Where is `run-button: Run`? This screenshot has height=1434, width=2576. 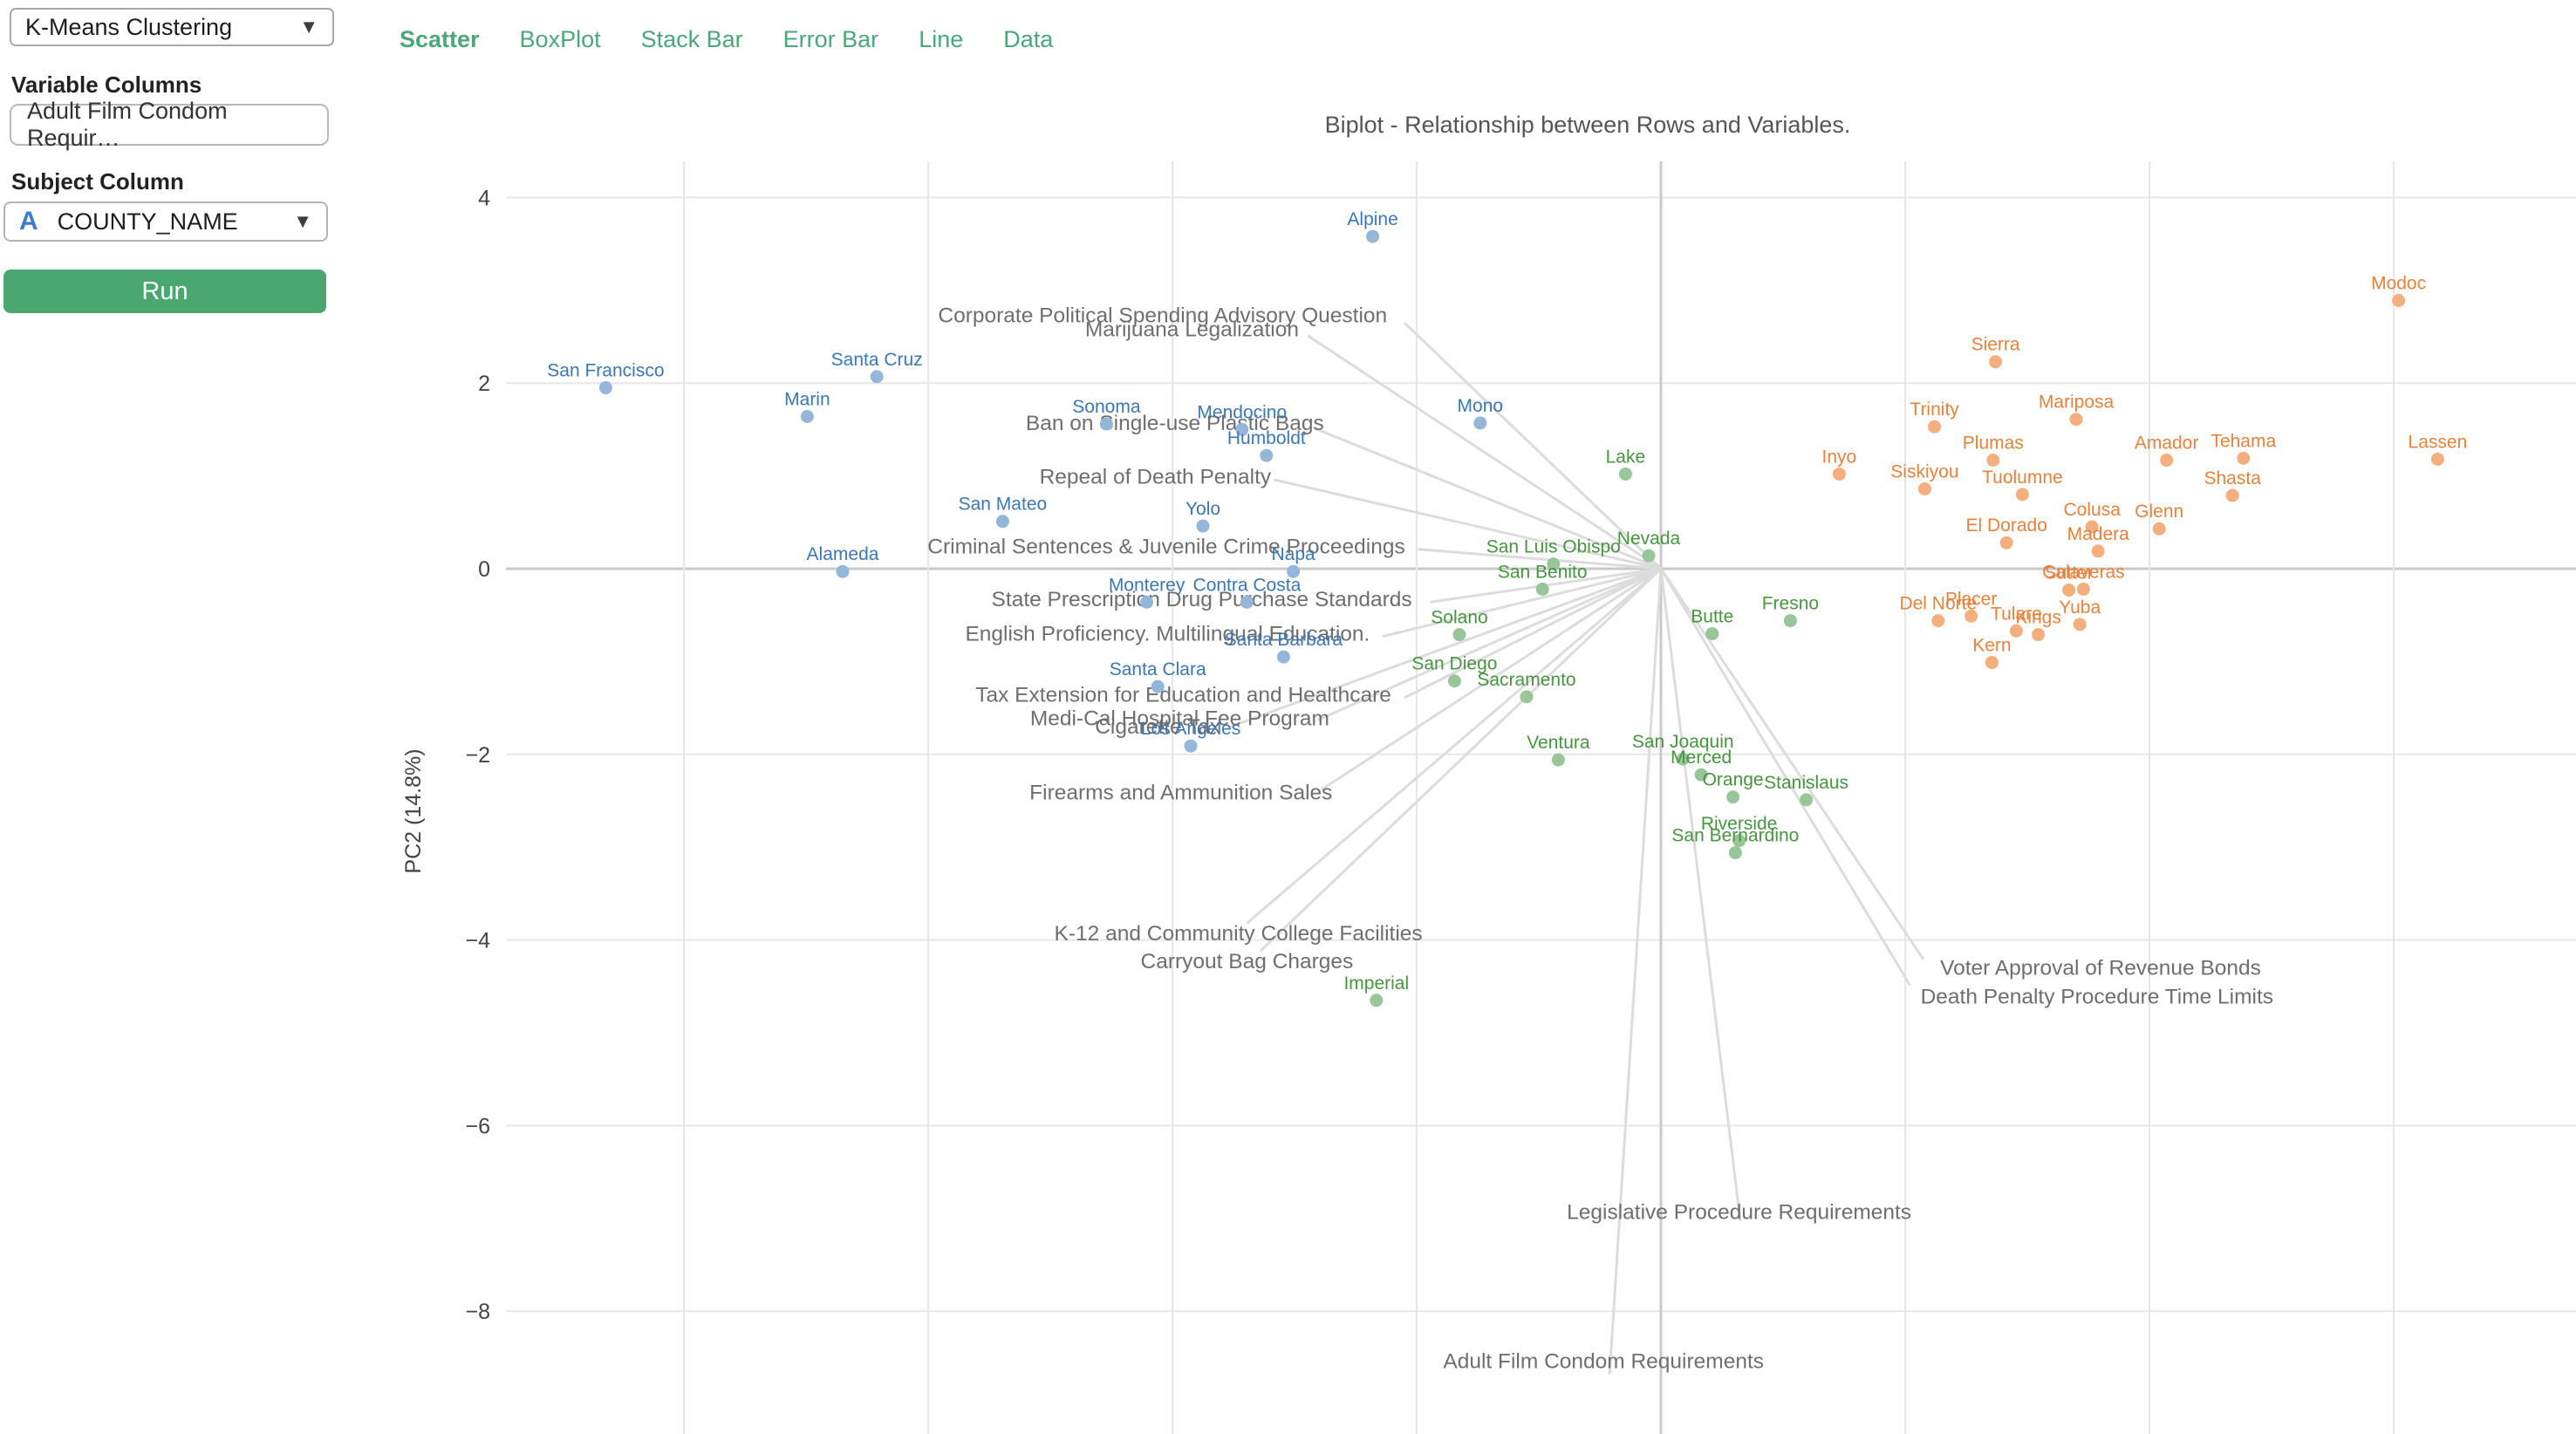
run-button: Run is located at coordinates (164, 291).